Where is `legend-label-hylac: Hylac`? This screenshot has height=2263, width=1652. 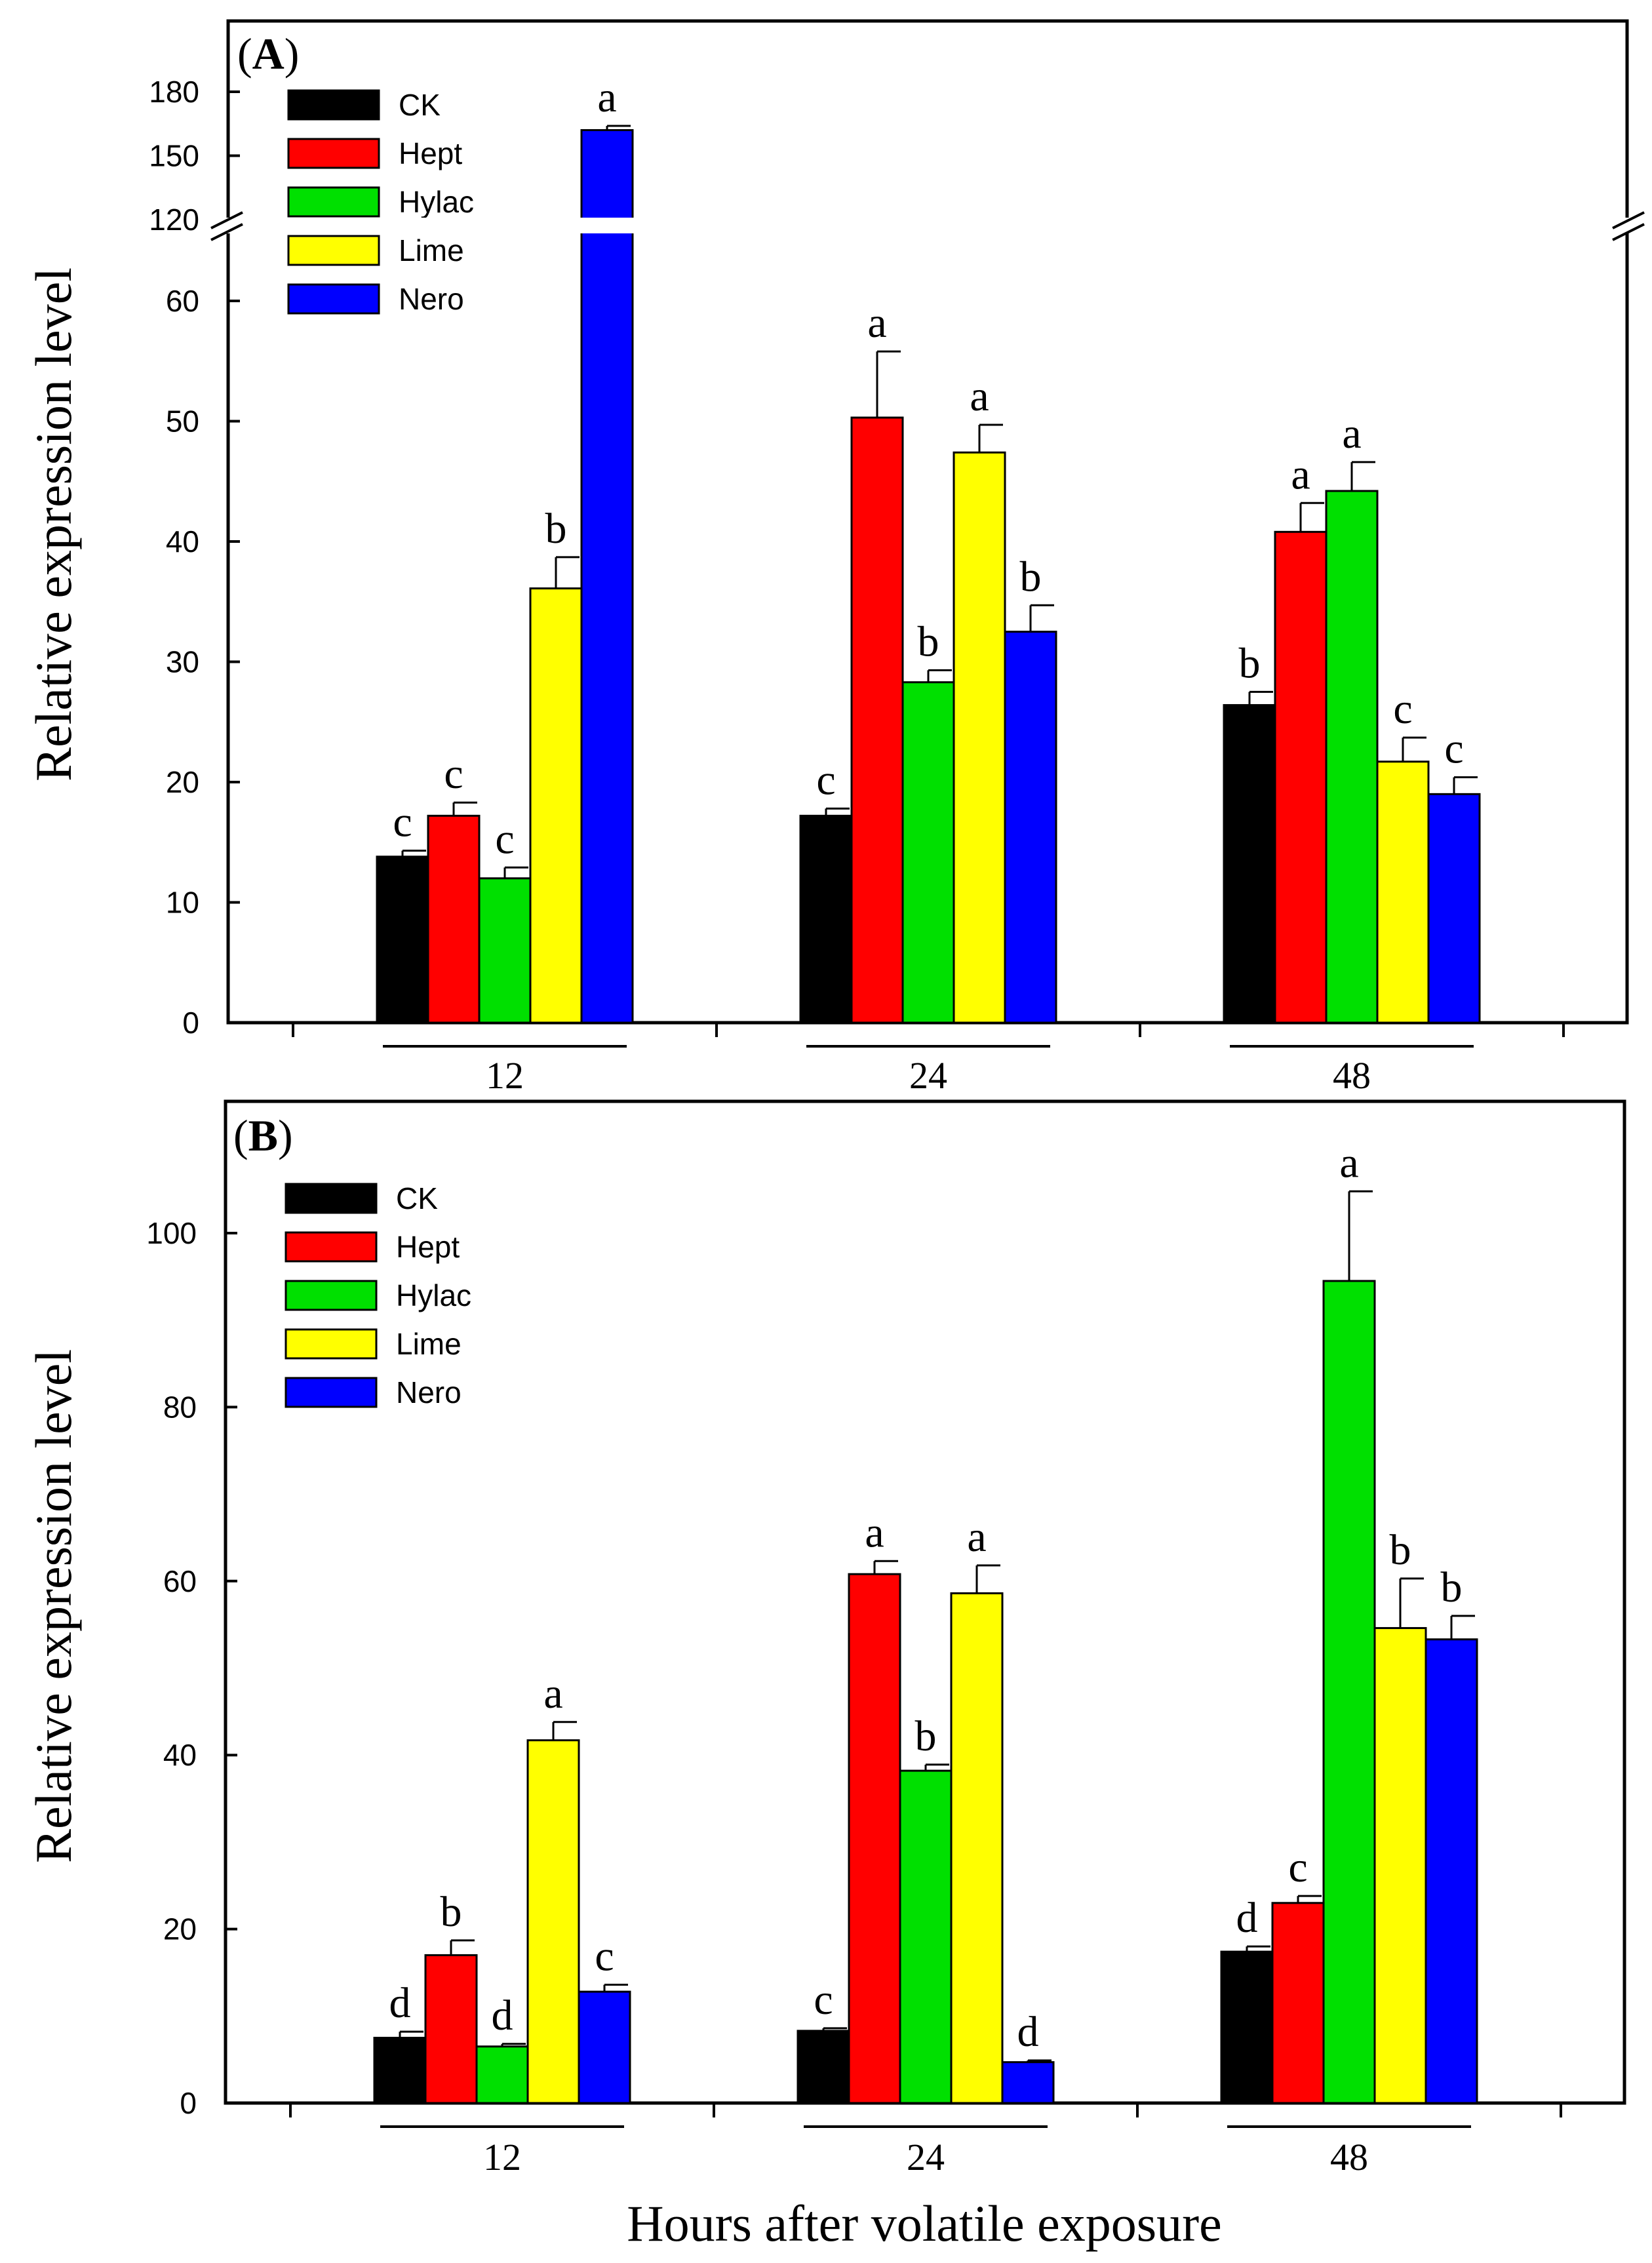 legend-label-hylac: Hylac is located at coordinates (436, 202).